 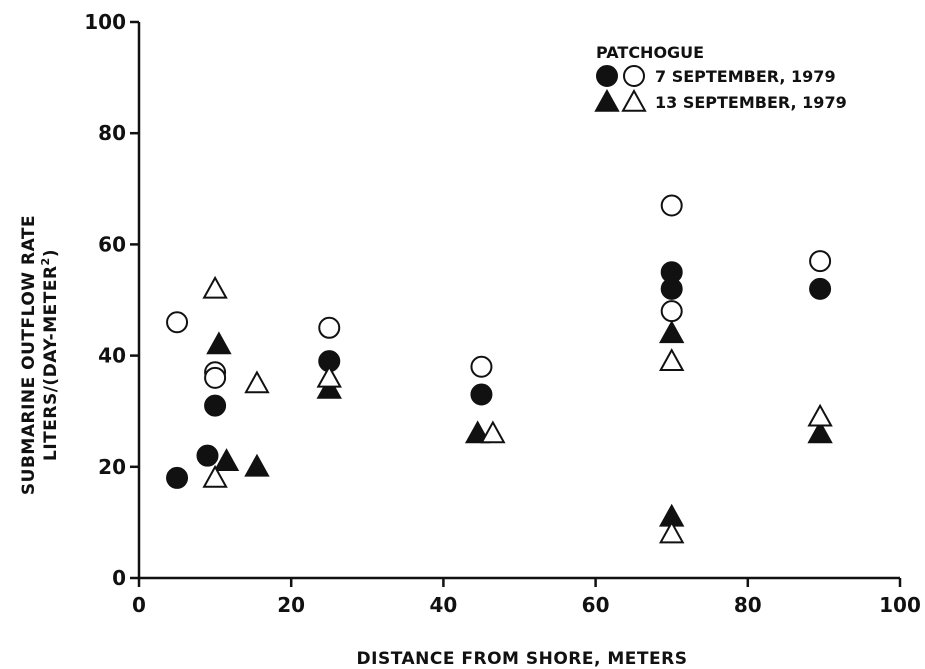 I want to click on x-tick-label: 60, so click(x=596, y=605).